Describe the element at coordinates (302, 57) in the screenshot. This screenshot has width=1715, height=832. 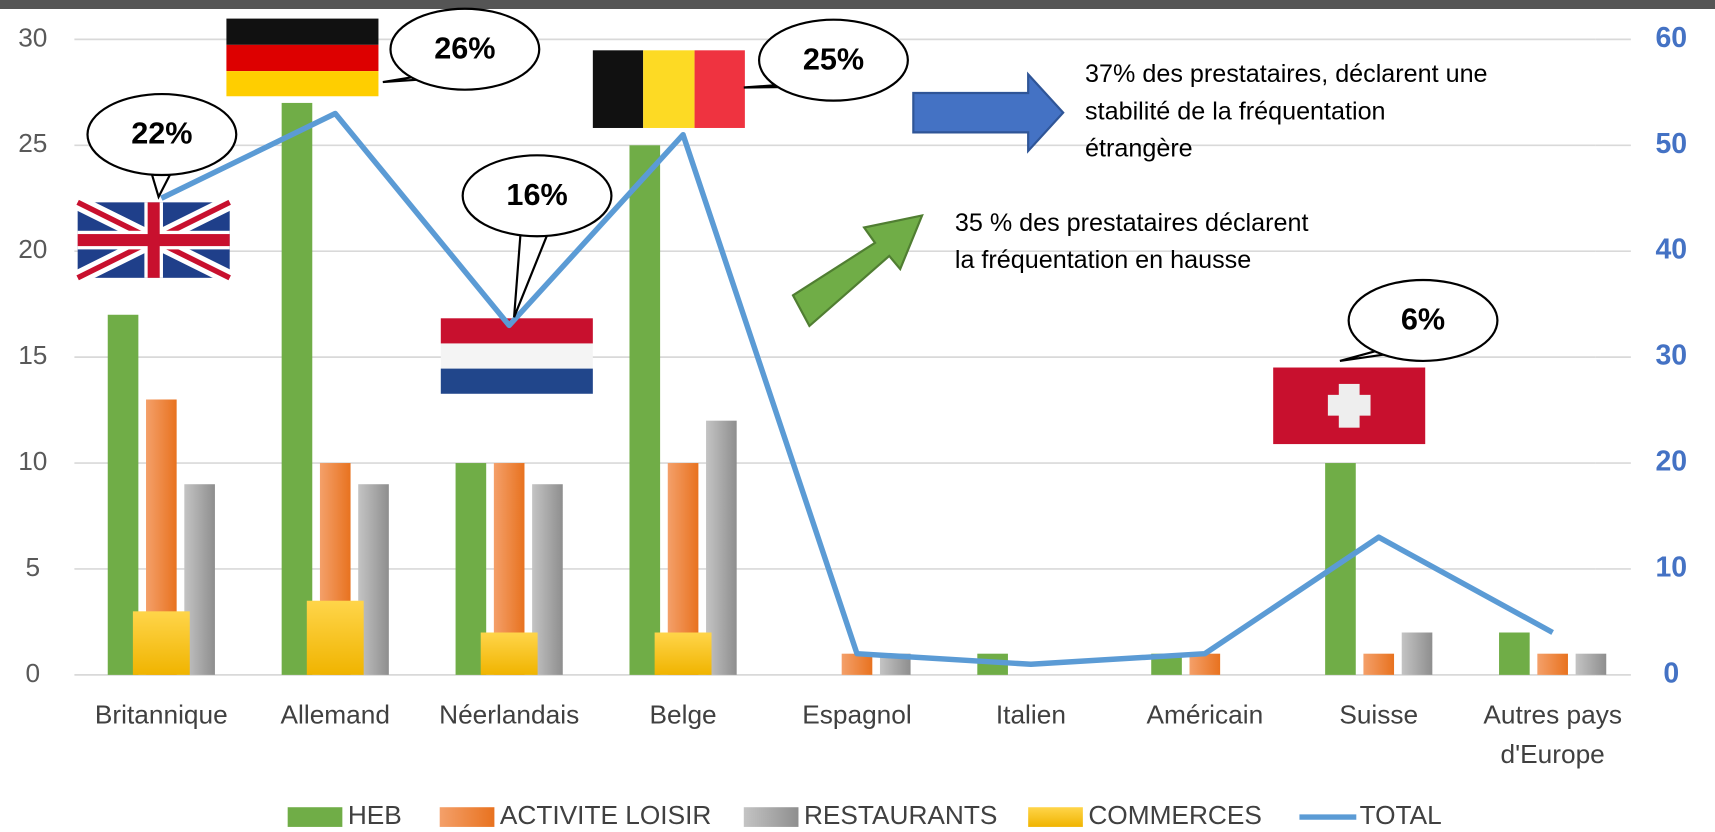
I see `flag-de` at that location.